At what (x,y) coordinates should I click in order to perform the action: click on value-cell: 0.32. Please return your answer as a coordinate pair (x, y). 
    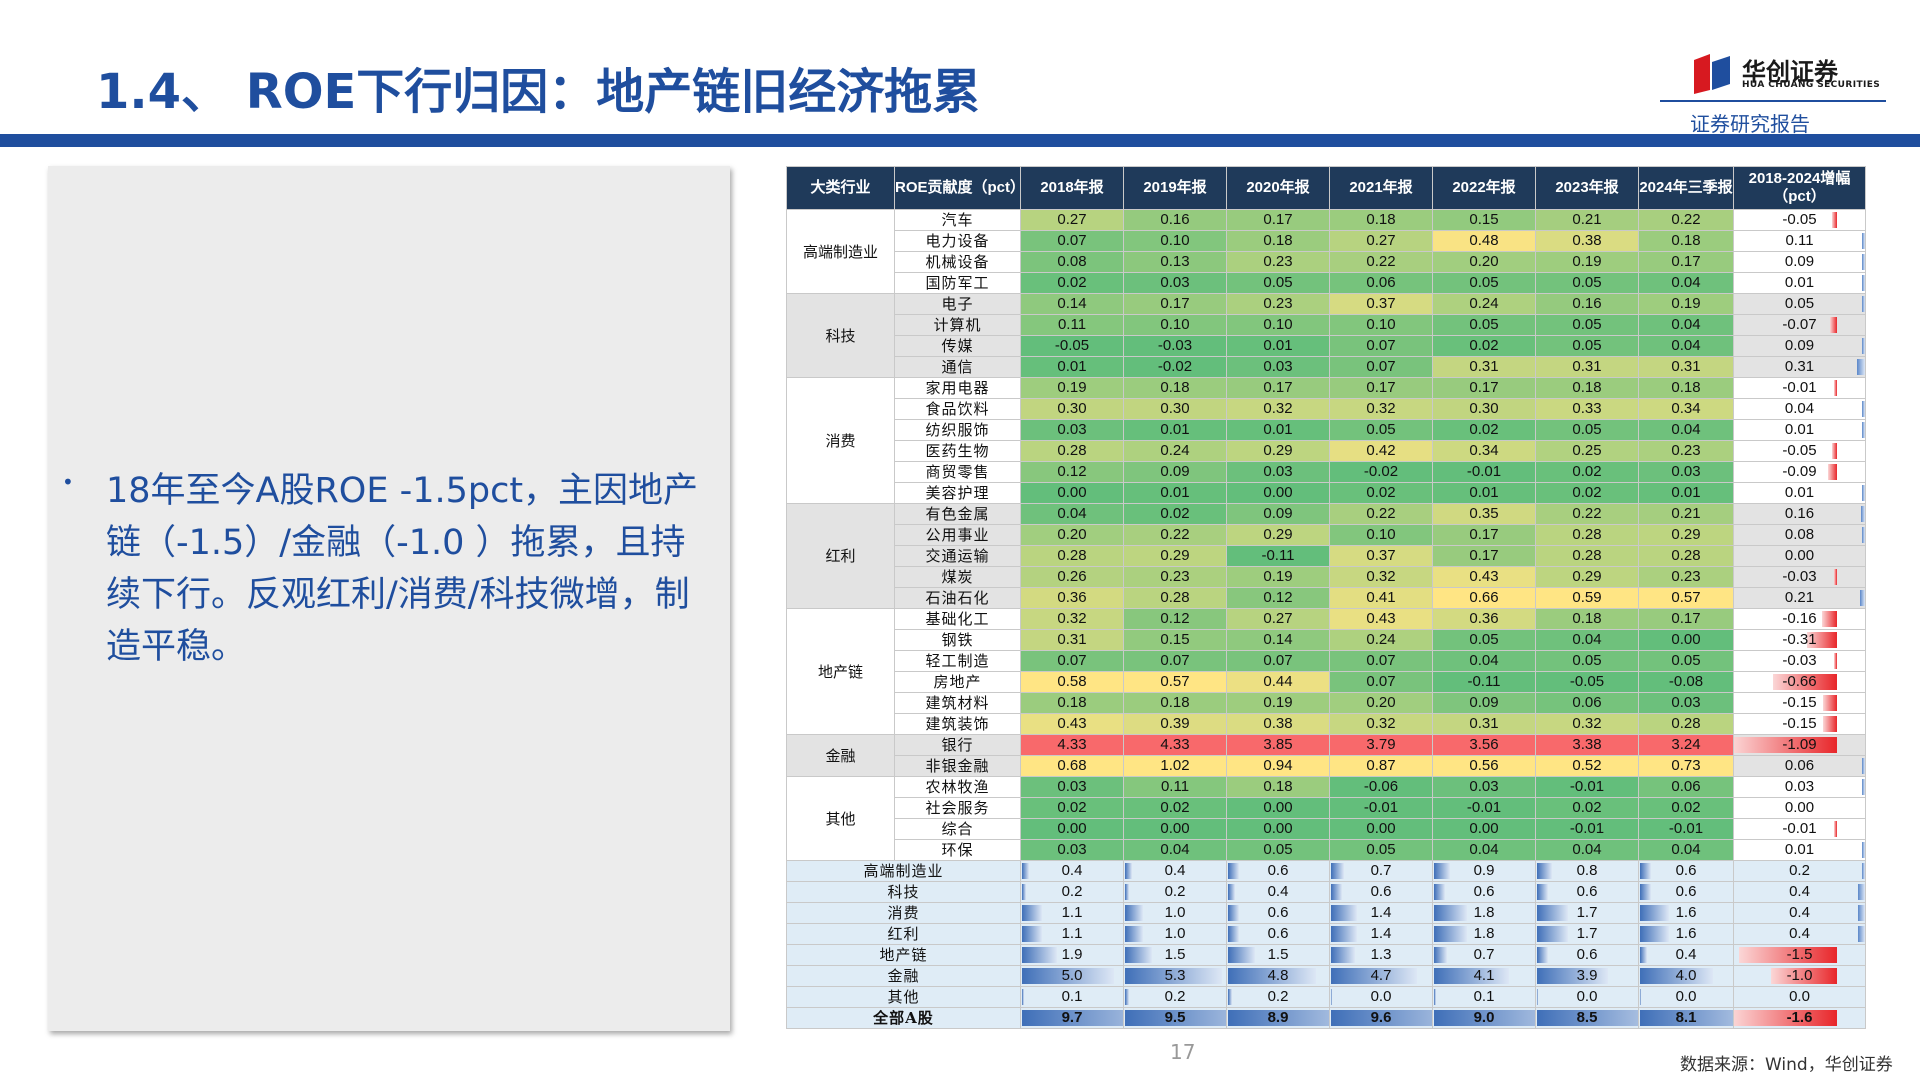
    Looking at the image, I should click on (1072, 619).